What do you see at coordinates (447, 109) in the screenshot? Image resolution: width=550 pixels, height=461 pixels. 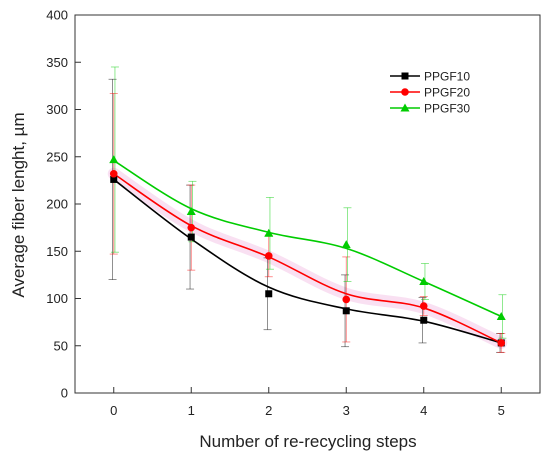 I see `legend-label-ppgf30: PPGF30` at bounding box center [447, 109].